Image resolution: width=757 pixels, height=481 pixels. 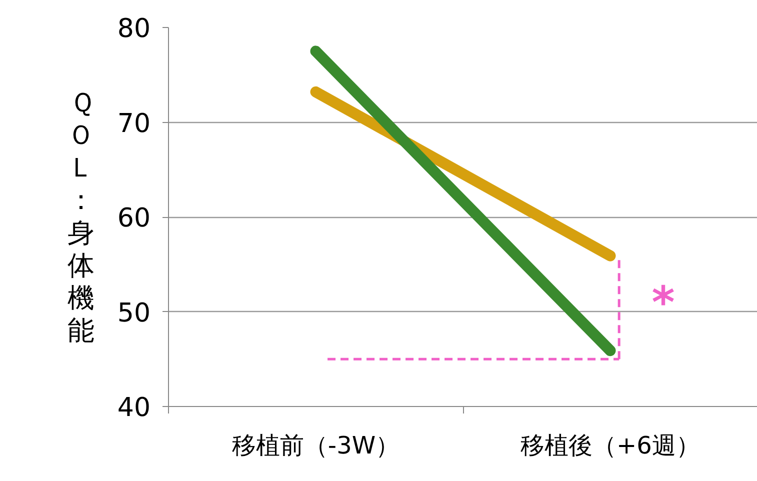 I want to click on y-axis-title: ＱＯＬ：身体機能, so click(x=80, y=217).